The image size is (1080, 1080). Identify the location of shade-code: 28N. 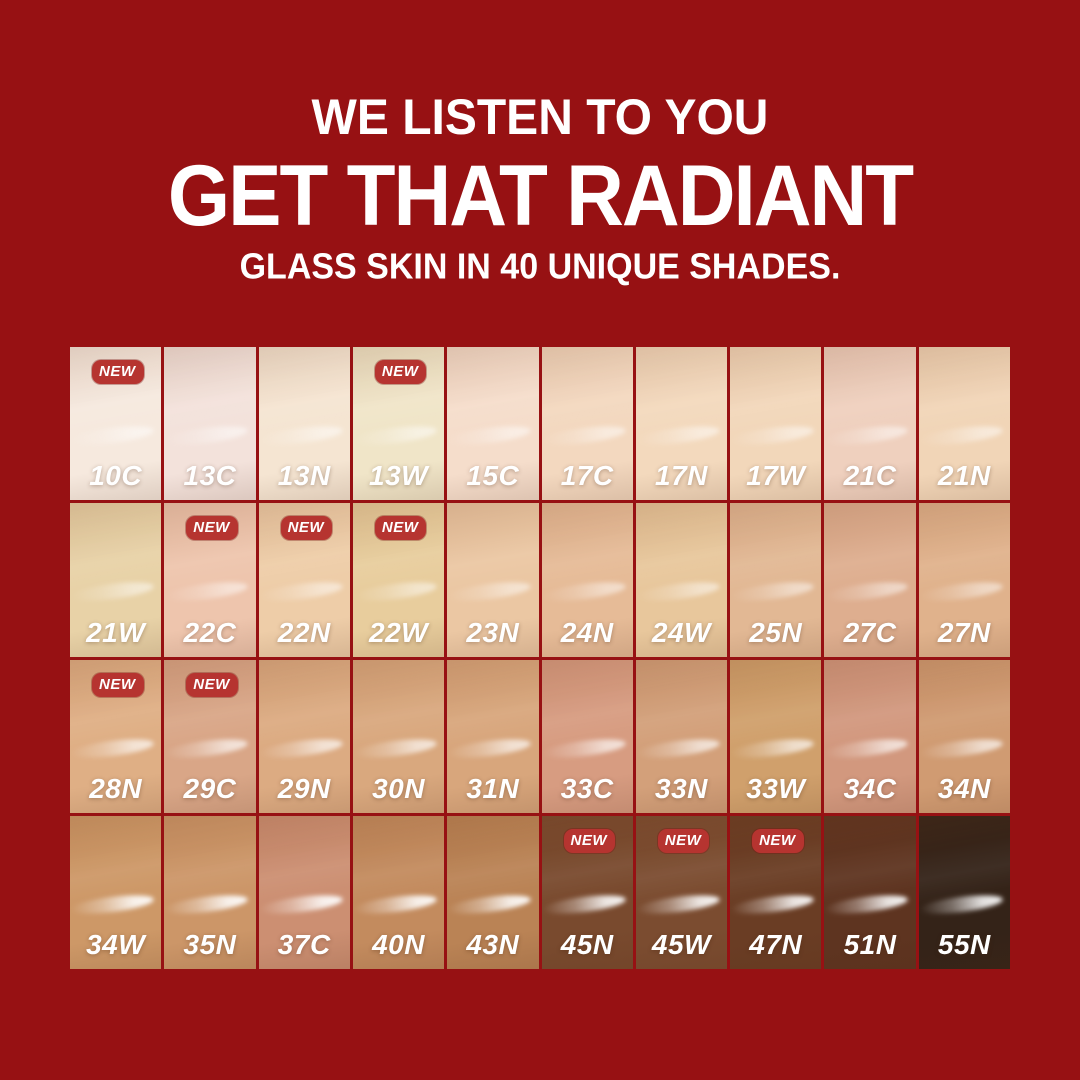
(116, 788).